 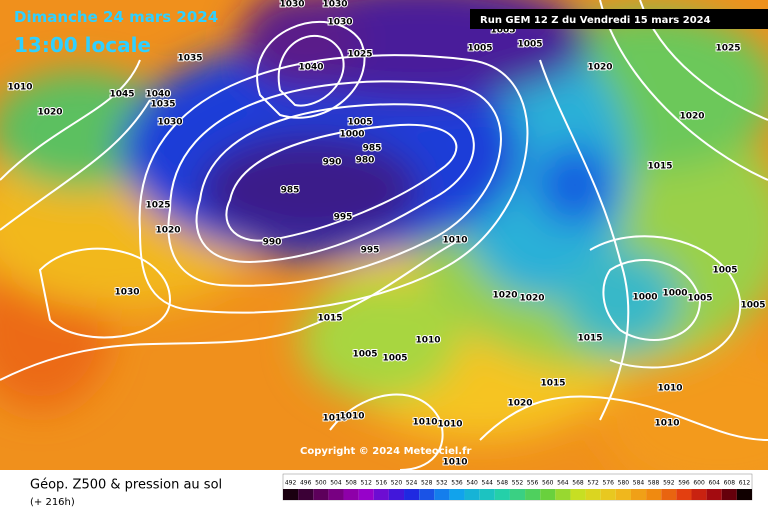 What do you see at coordinates (82, 45) in the screenshot?
I see `forecast-time: 13:00 locale` at bounding box center [82, 45].